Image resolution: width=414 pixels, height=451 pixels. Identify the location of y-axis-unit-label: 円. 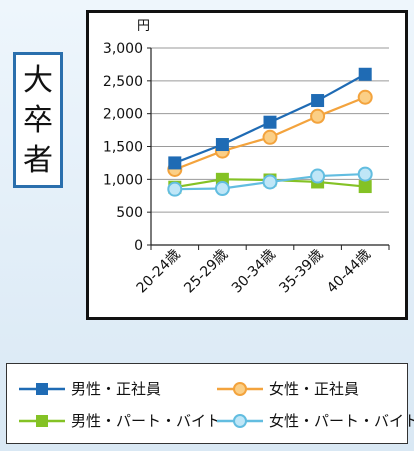
(143, 26).